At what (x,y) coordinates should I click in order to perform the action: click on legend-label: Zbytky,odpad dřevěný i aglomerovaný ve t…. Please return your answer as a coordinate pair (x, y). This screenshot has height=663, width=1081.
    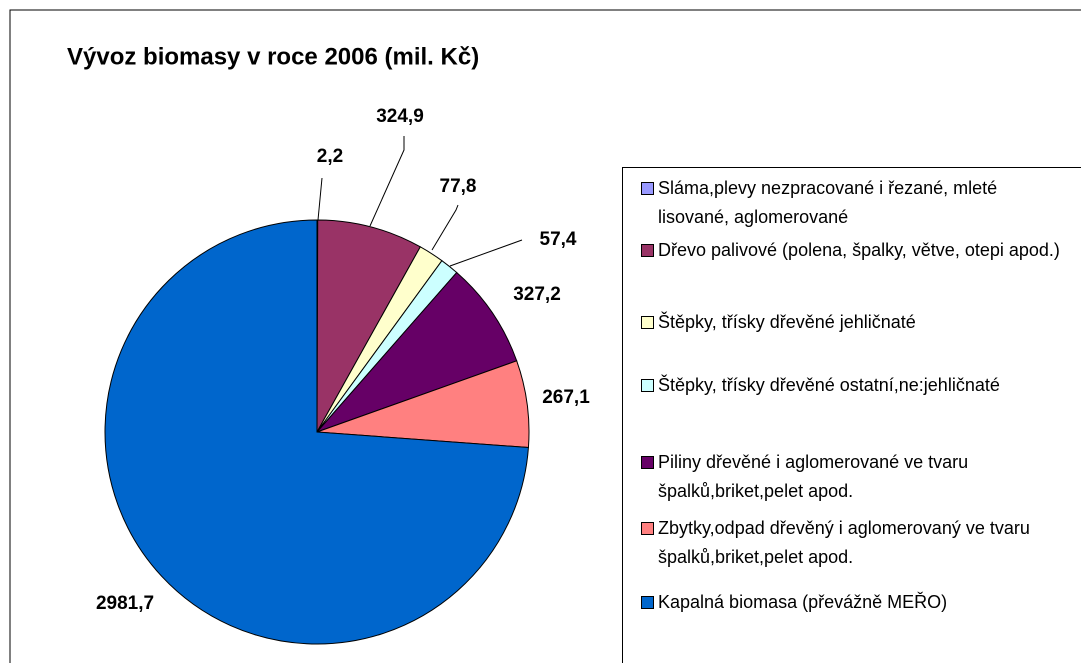
    Looking at the image, I should click on (844, 542).